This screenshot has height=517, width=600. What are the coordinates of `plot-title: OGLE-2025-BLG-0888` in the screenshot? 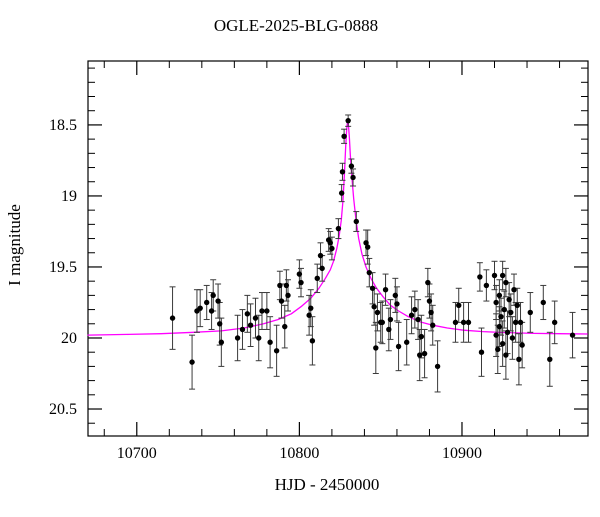 It's located at (296, 25).